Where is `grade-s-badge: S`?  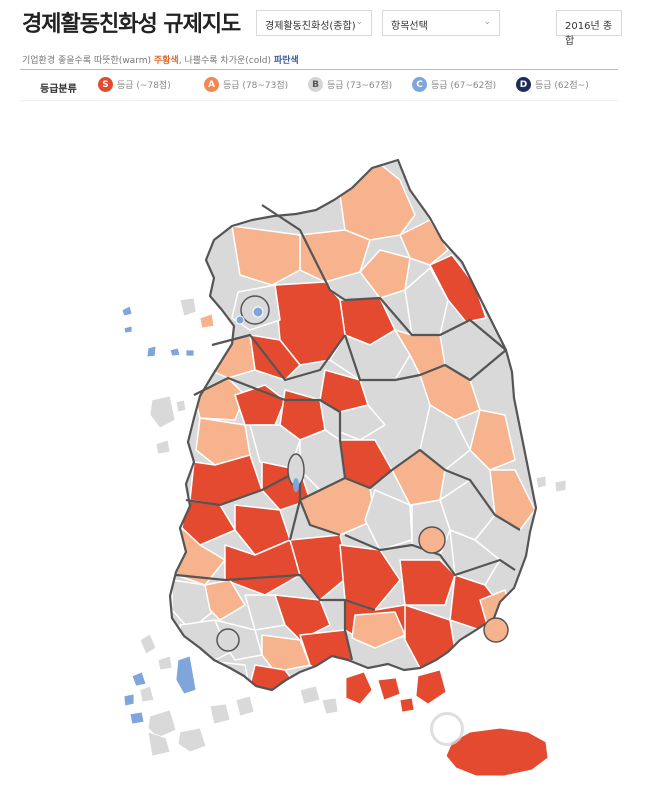
grade-s-badge: S is located at coordinates (105, 84).